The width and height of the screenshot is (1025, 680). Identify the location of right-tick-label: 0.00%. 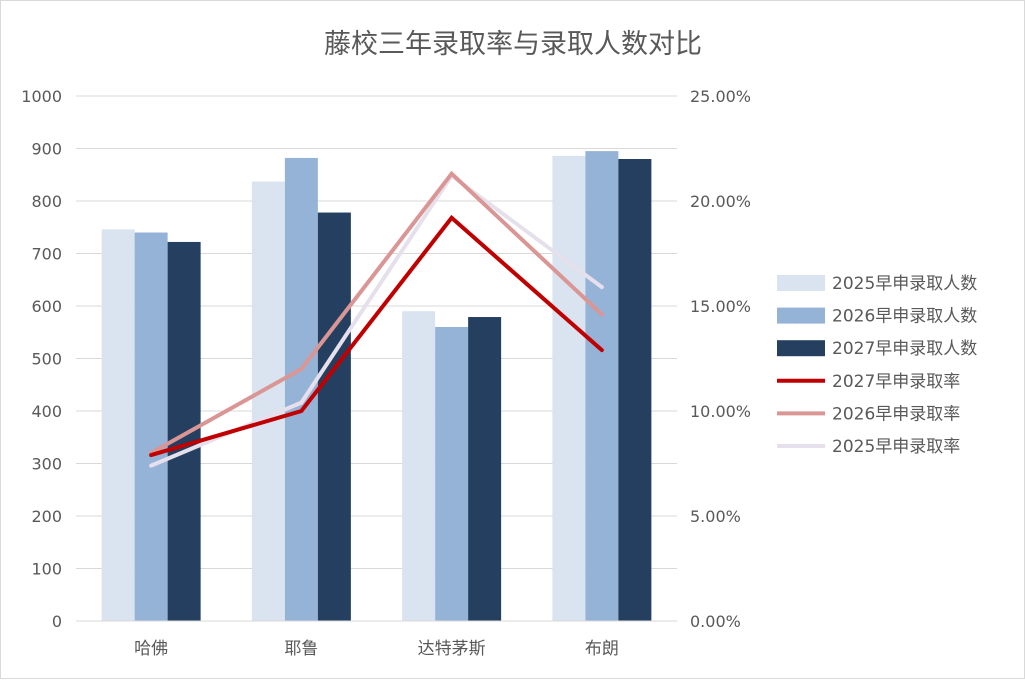
(715, 621).